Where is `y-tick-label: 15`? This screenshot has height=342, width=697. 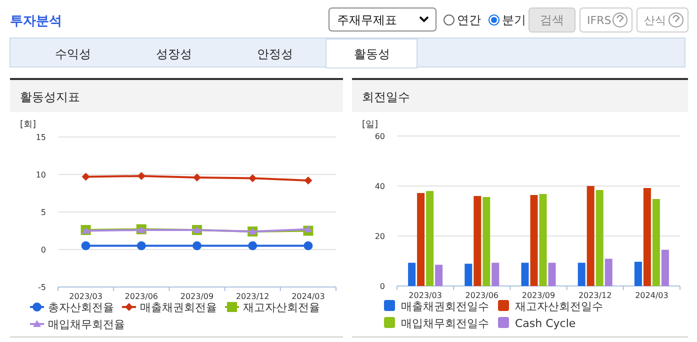
y-tick-label: 15 is located at coordinates (41, 137).